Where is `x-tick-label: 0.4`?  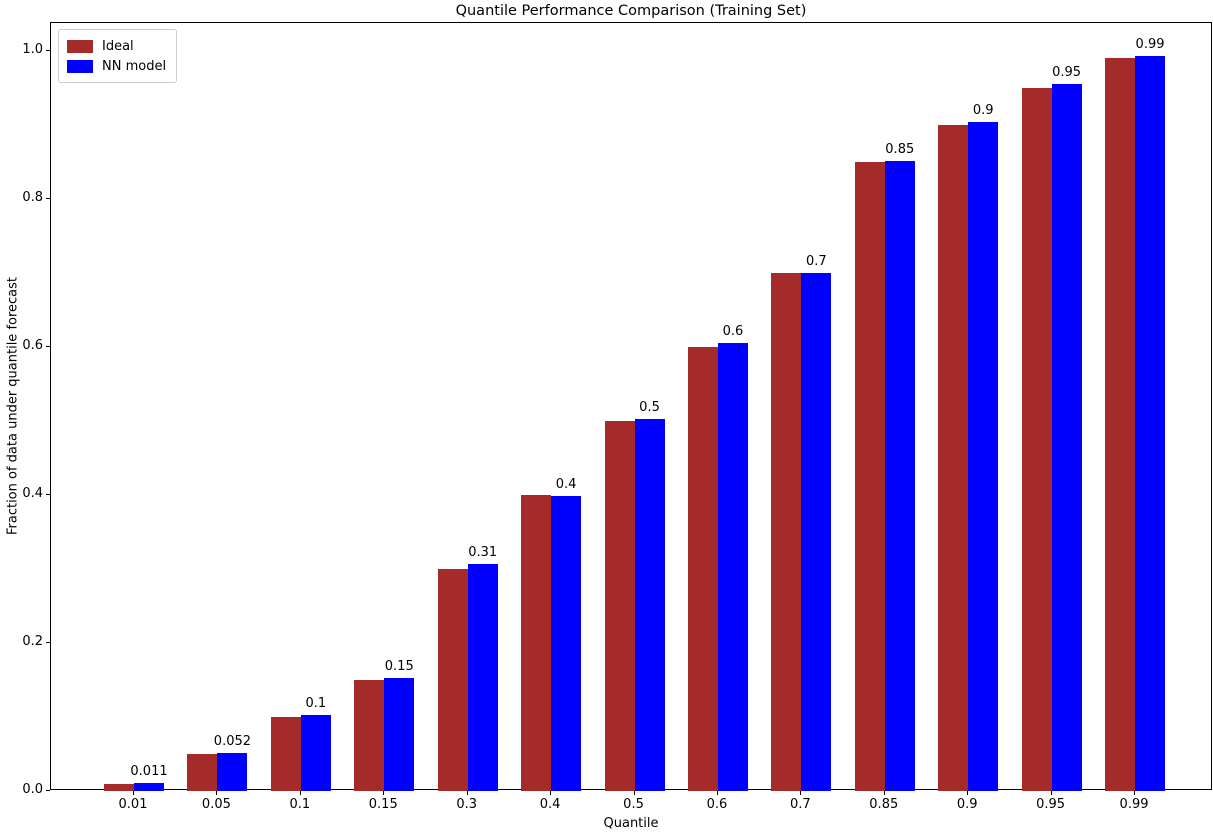
x-tick-label: 0.4 is located at coordinates (550, 804).